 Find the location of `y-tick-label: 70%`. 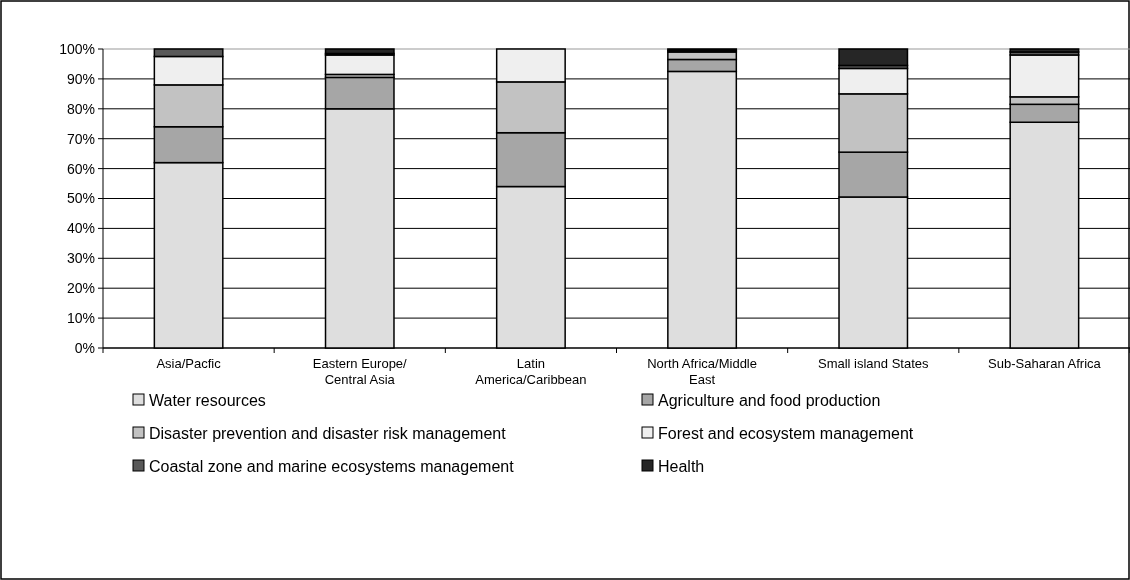

y-tick-label: 70% is located at coordinates (80, 138).